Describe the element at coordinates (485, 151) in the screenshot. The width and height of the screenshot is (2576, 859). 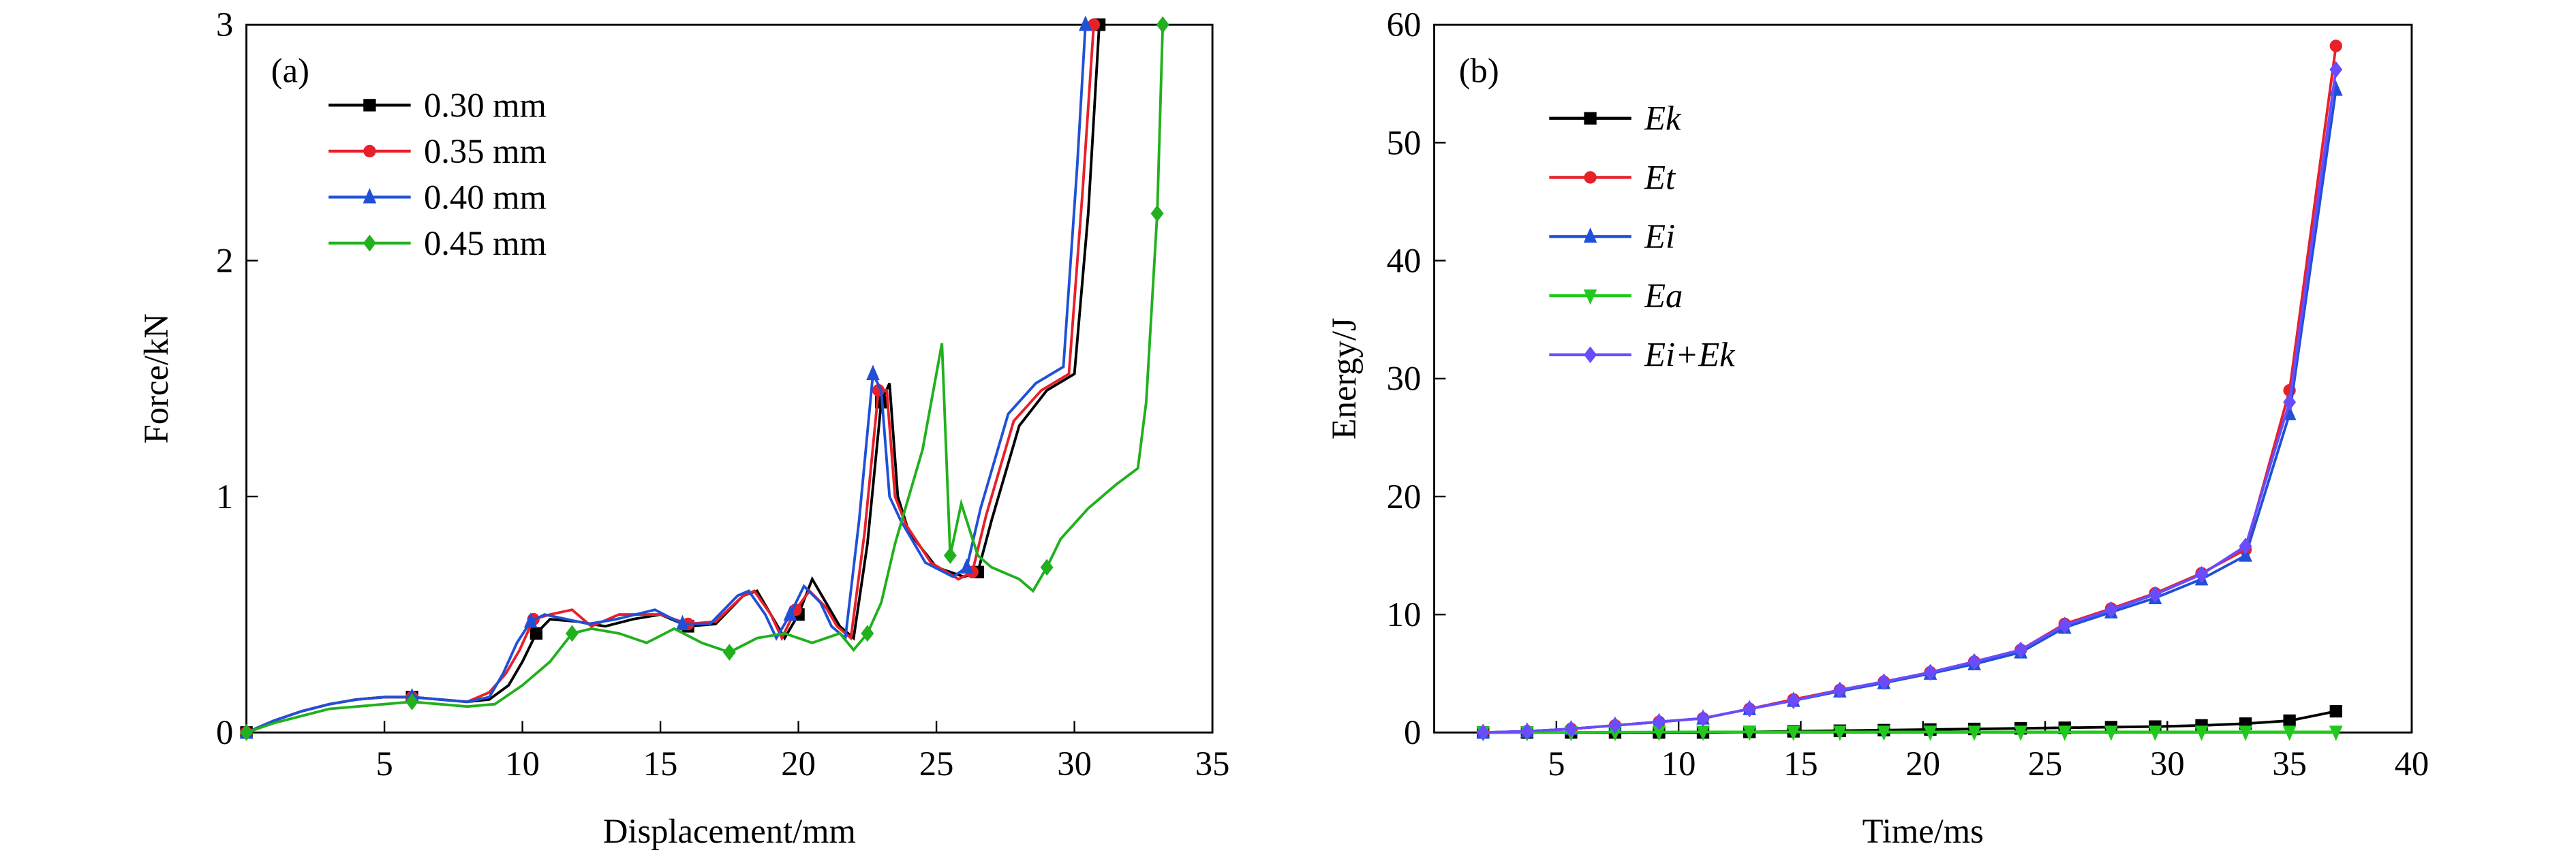
I see `legend-label: 0.35 mm` at that location.